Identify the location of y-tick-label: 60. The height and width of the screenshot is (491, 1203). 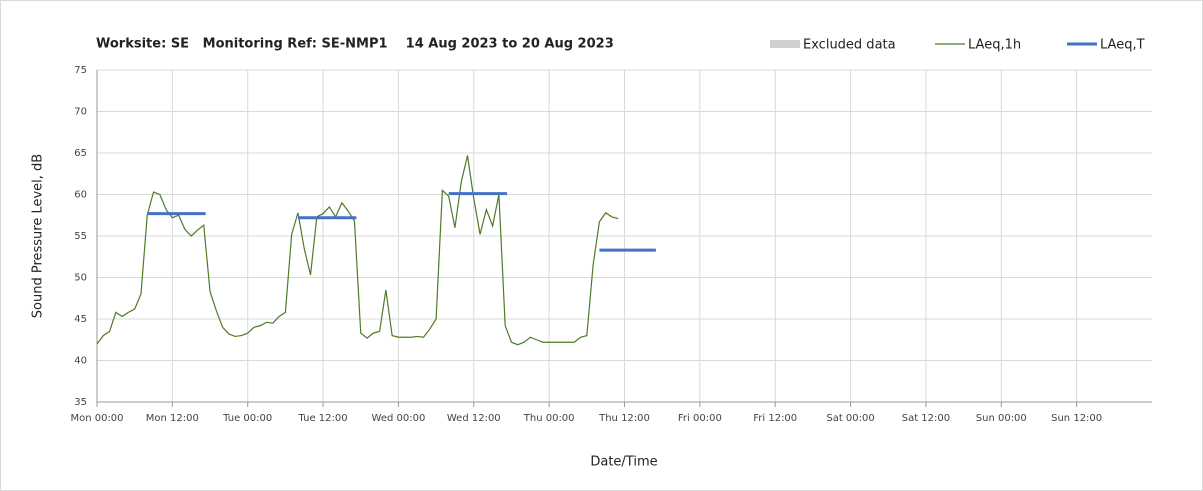
(80, 195).